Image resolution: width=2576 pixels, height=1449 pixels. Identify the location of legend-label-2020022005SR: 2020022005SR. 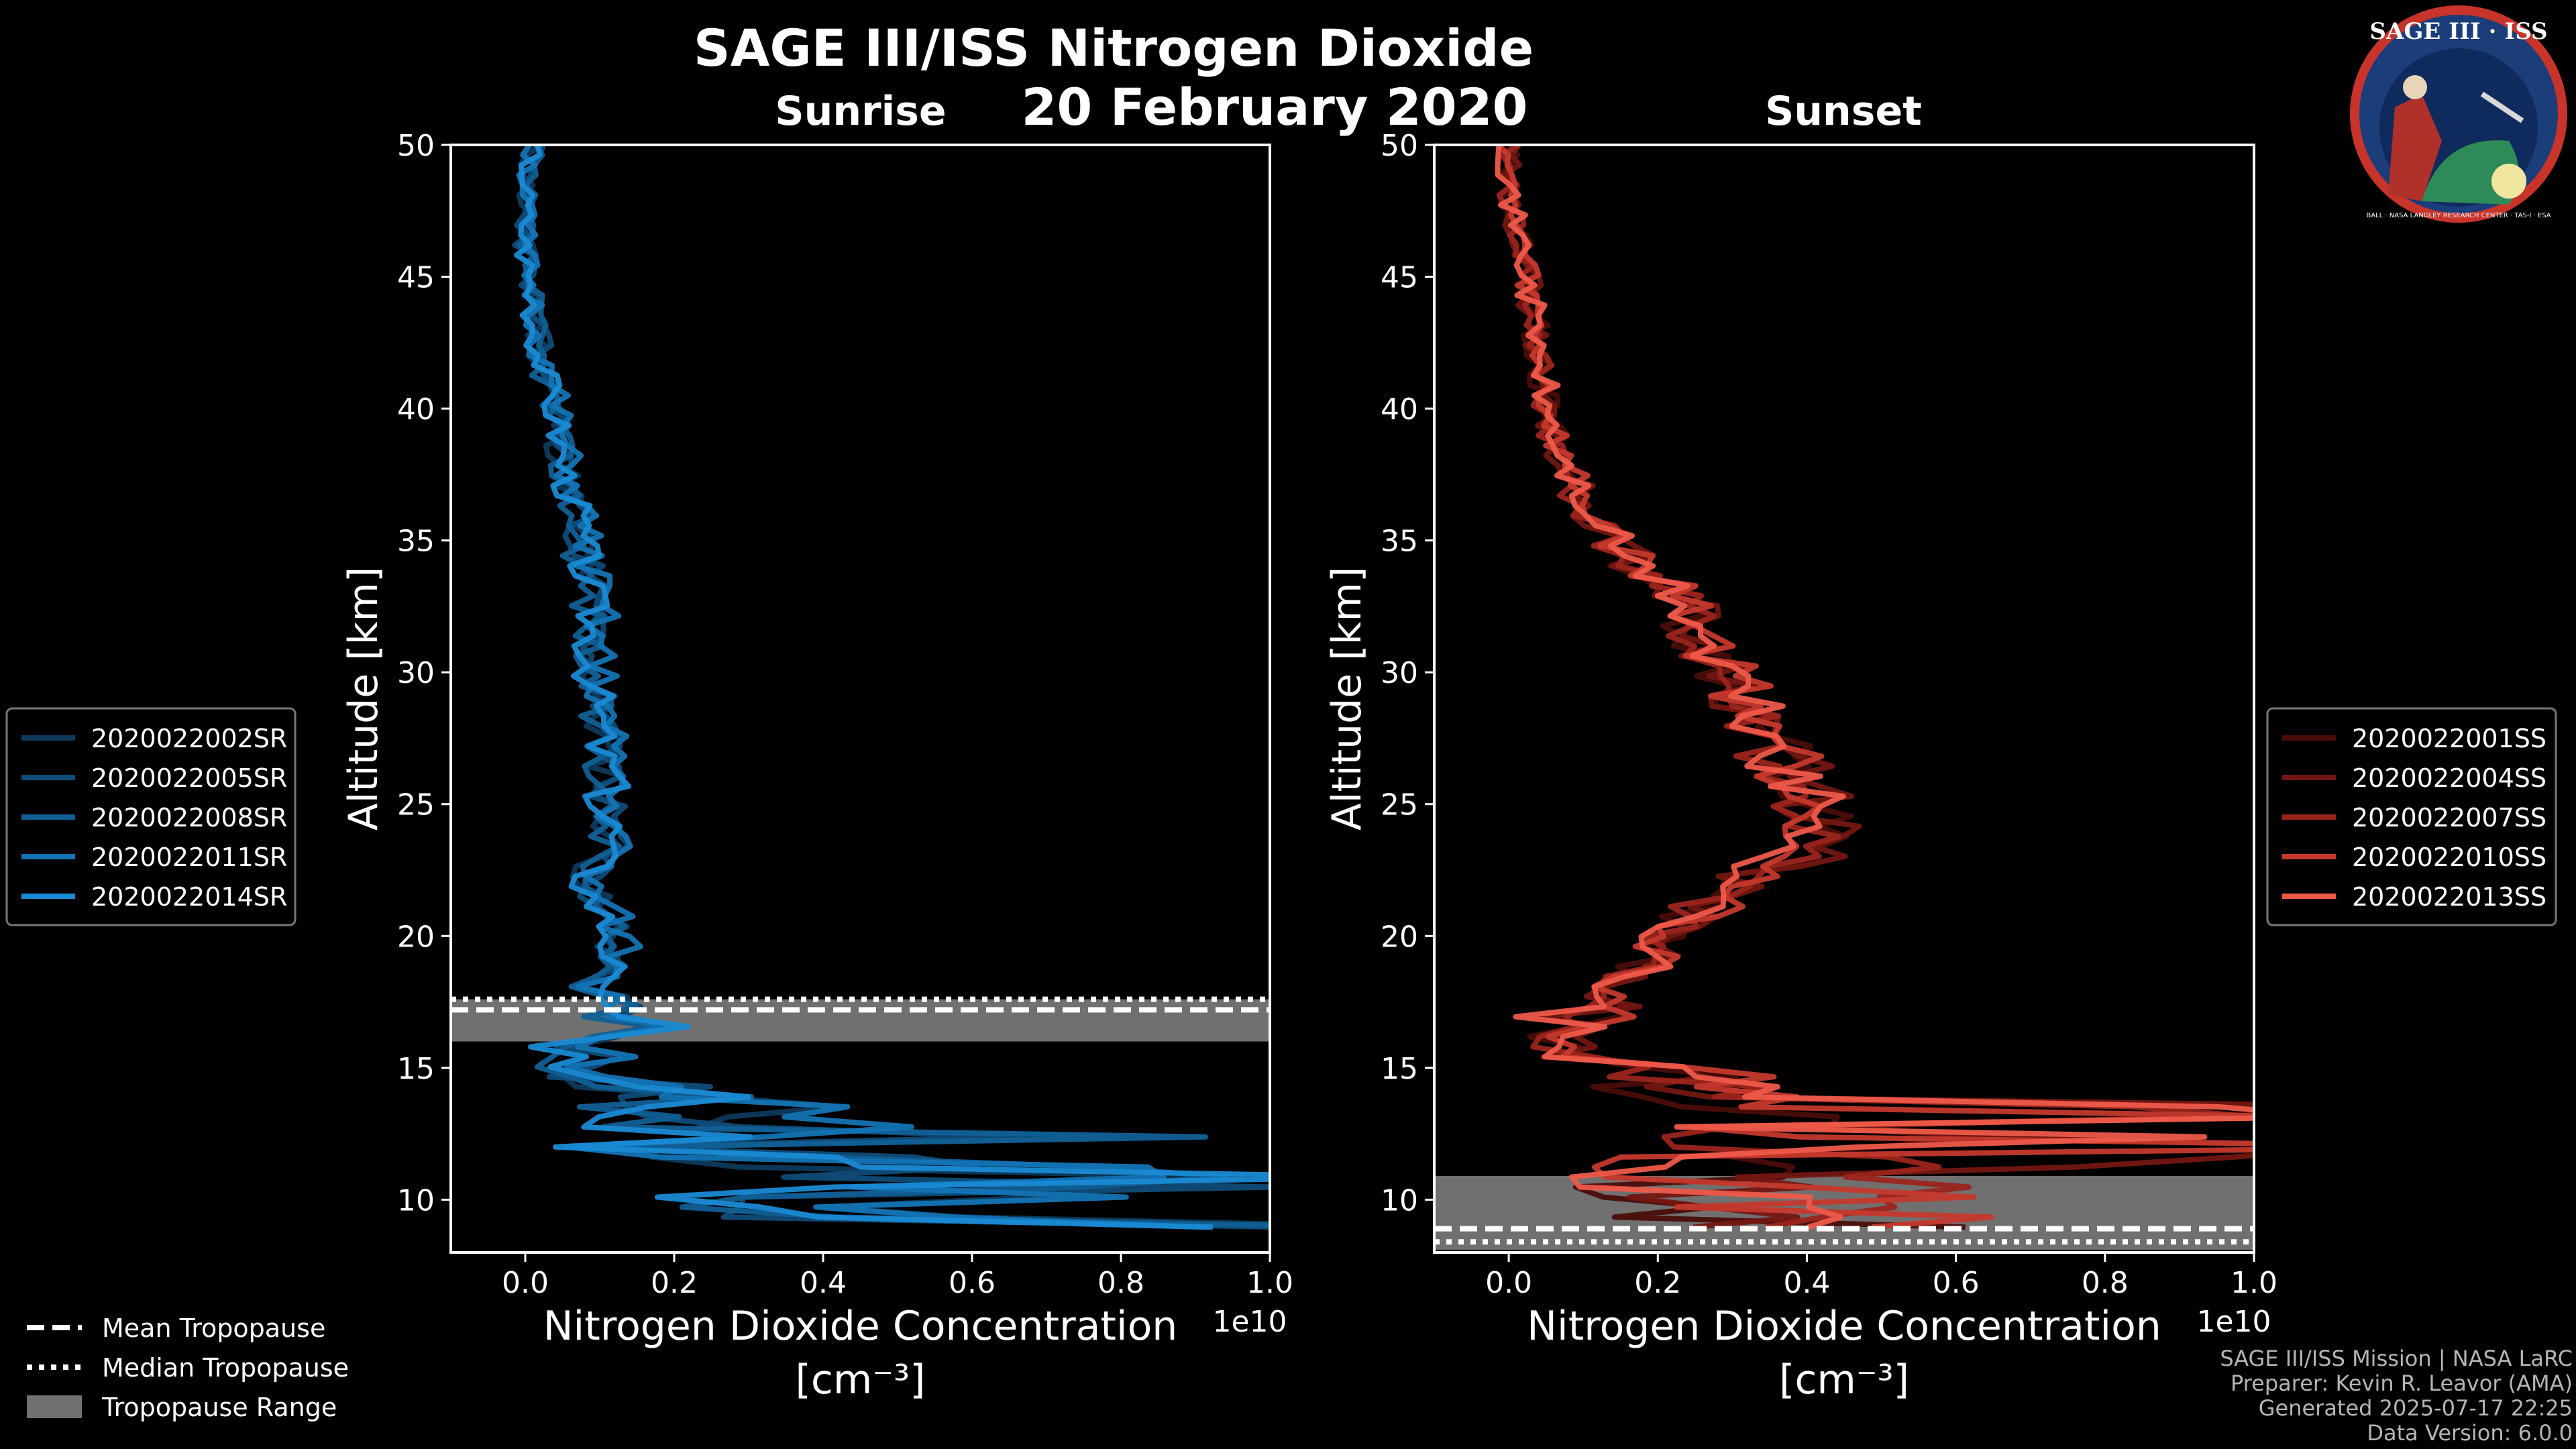
(189, 778).